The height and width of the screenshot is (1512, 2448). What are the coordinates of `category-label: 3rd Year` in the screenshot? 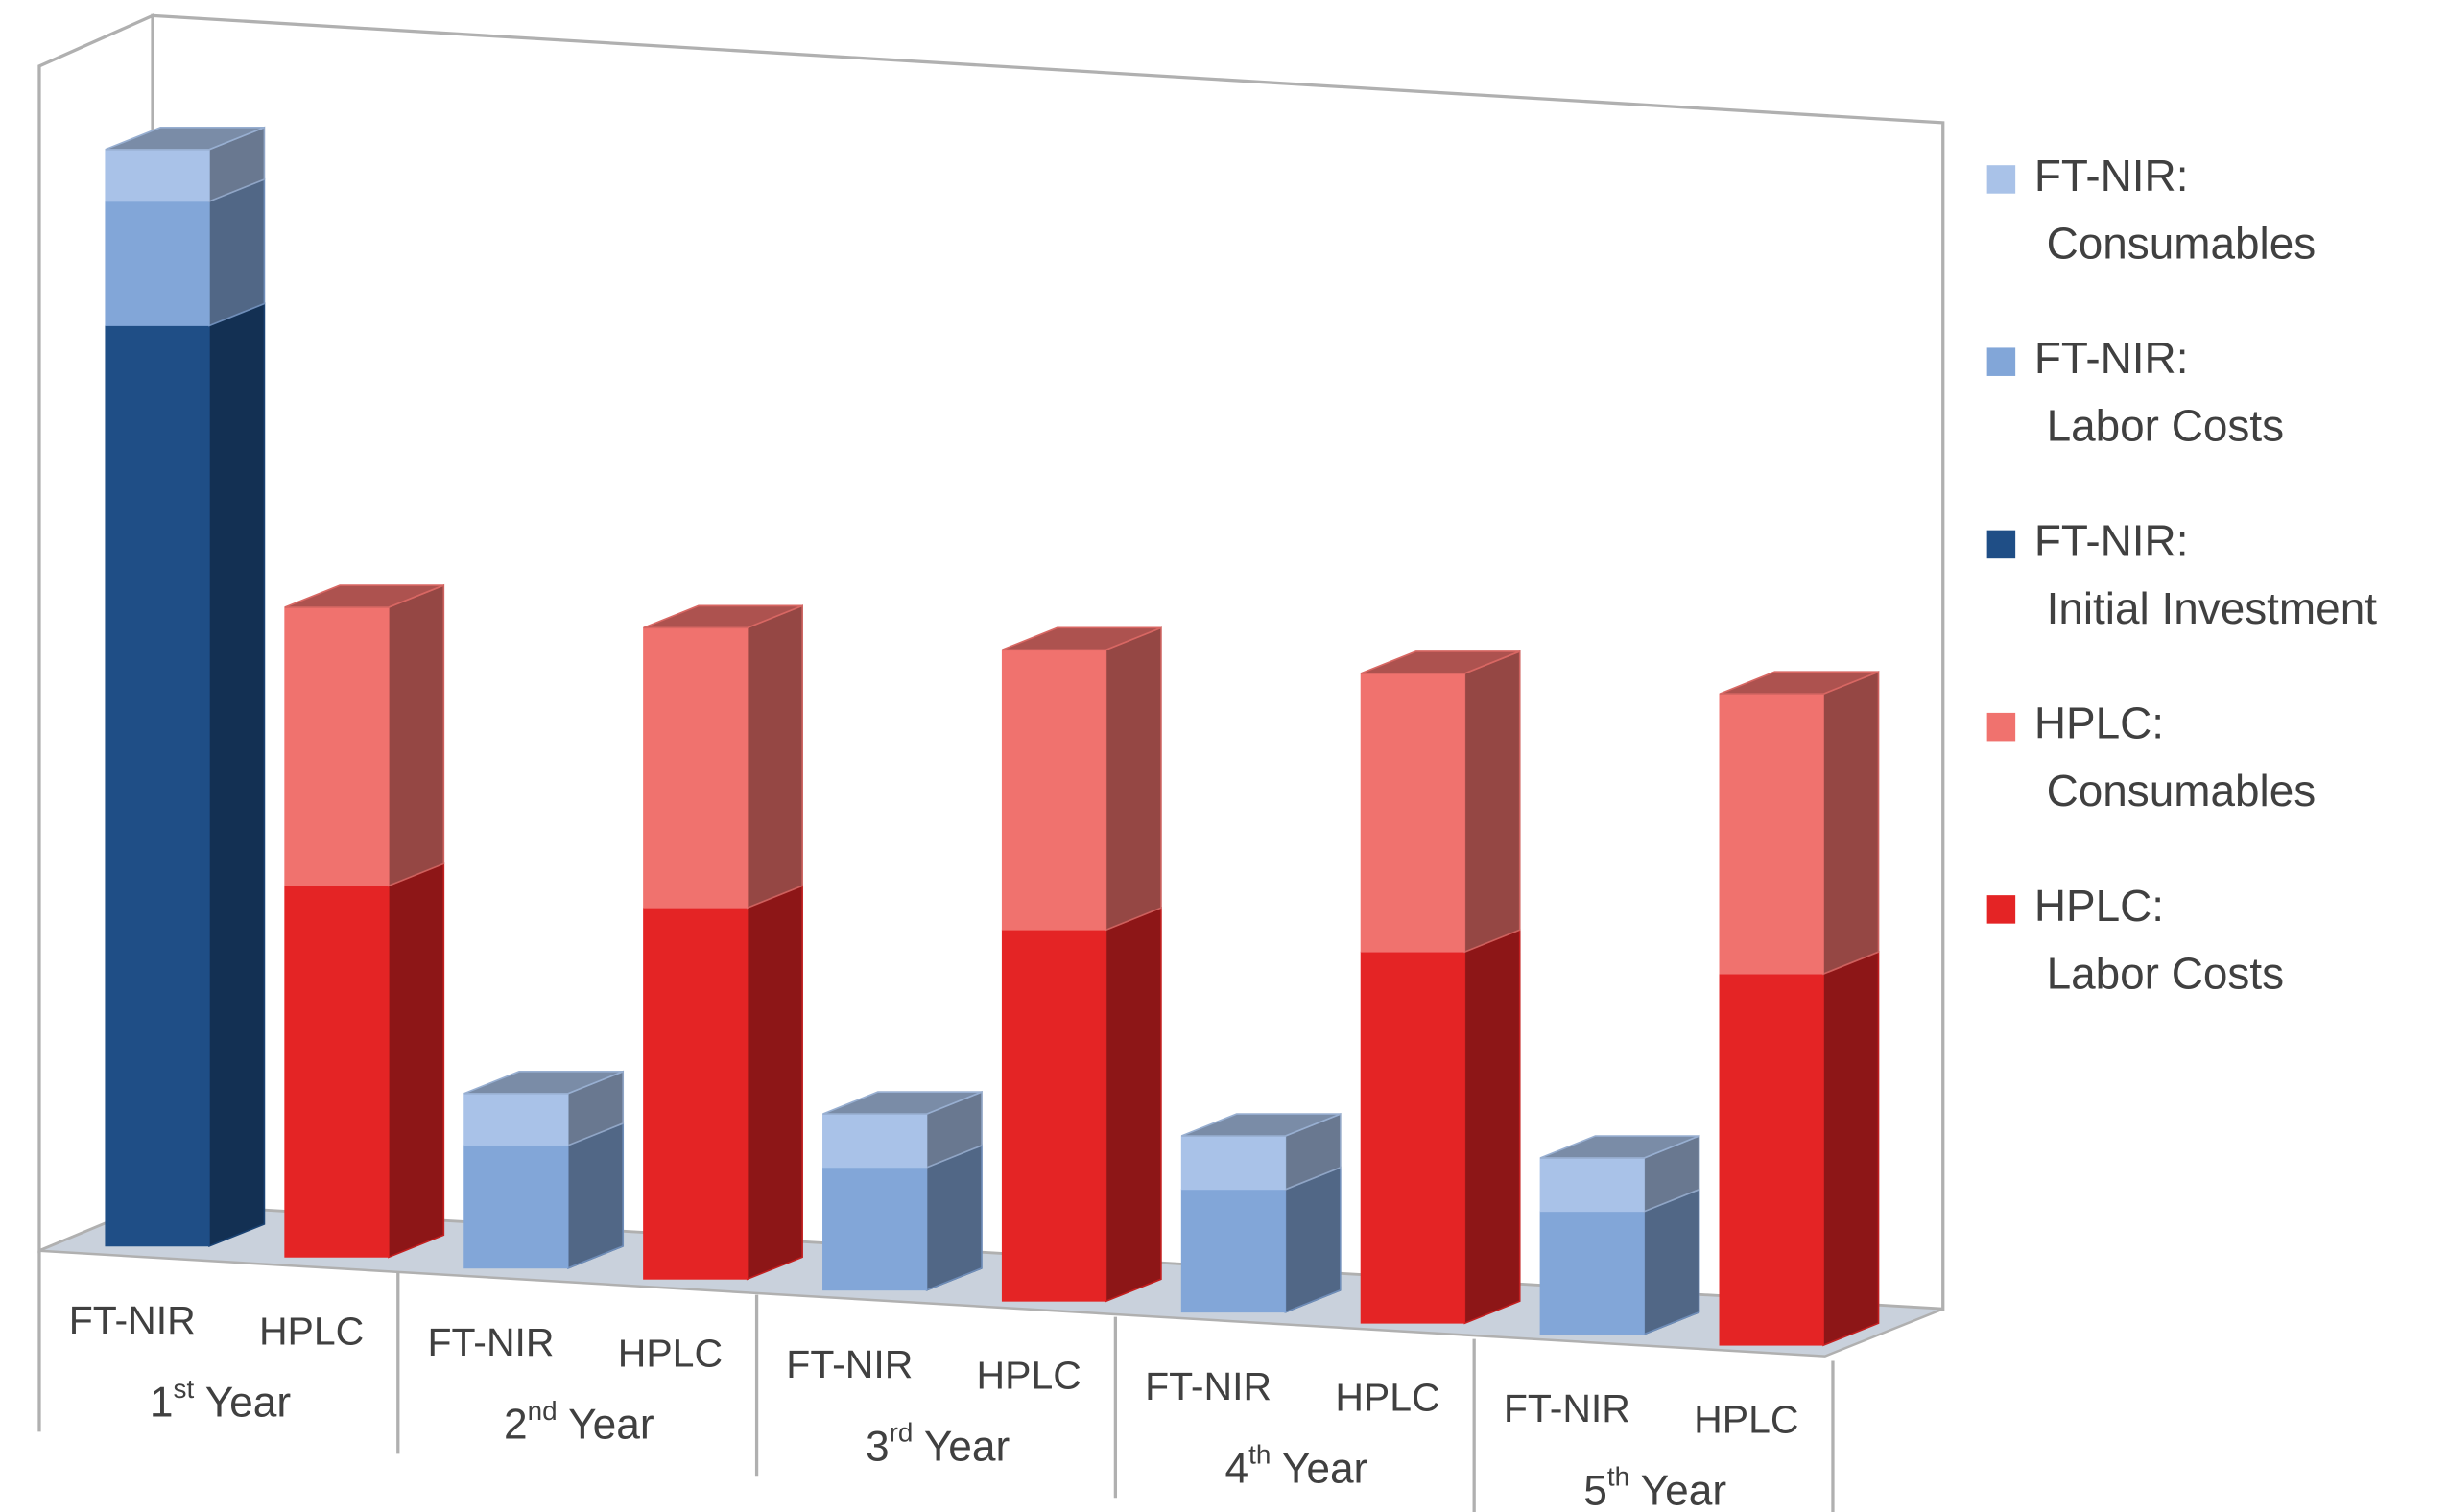 It's located at (938, 1444).